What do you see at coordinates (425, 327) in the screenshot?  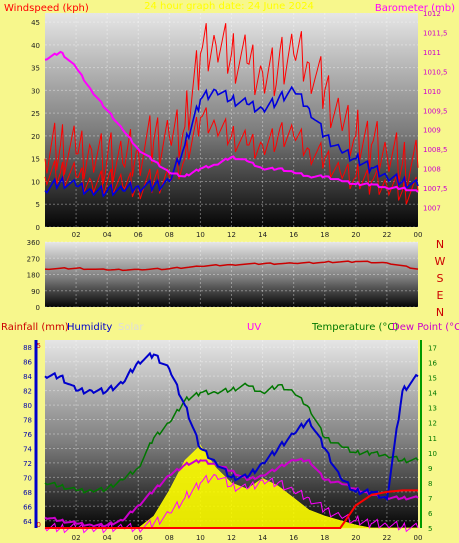 I see `dew-point-label: Dew Point (°C)` at bounding box center [425, 327].